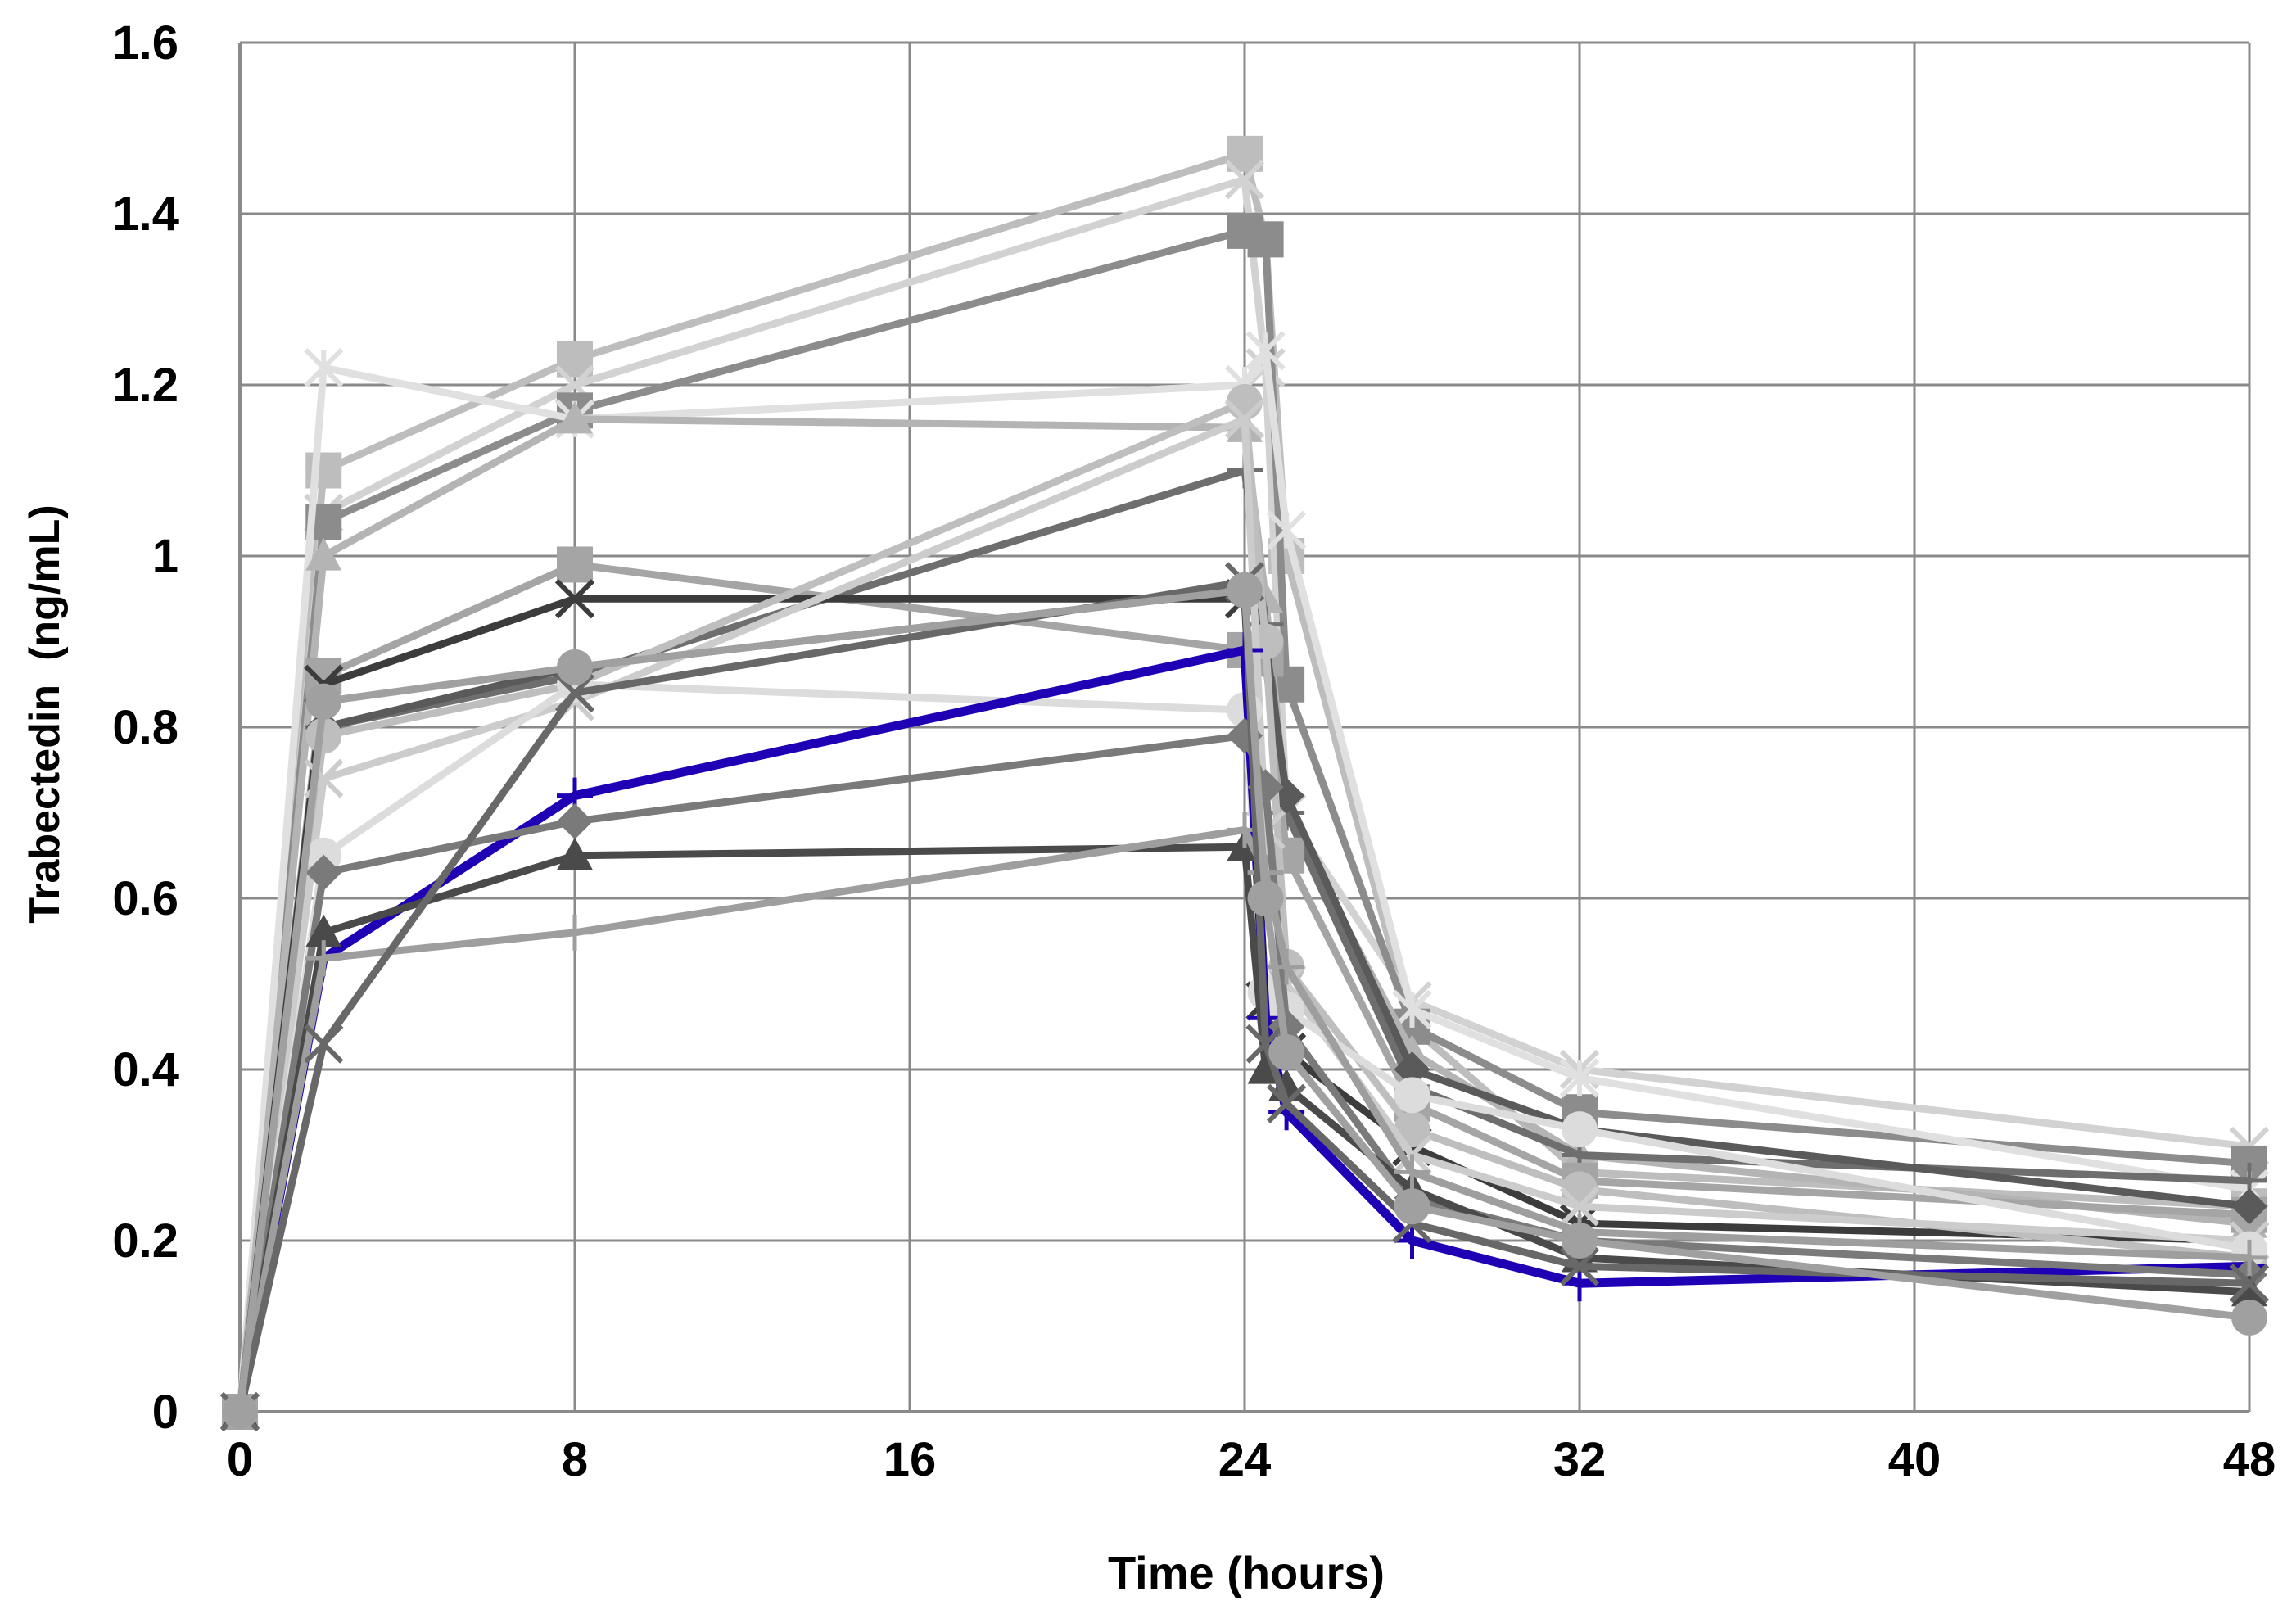 Image resolution: width=2296 pixels, height=1614 pixels. I want to click on x-tick-label: 0, so click(240, 1459).